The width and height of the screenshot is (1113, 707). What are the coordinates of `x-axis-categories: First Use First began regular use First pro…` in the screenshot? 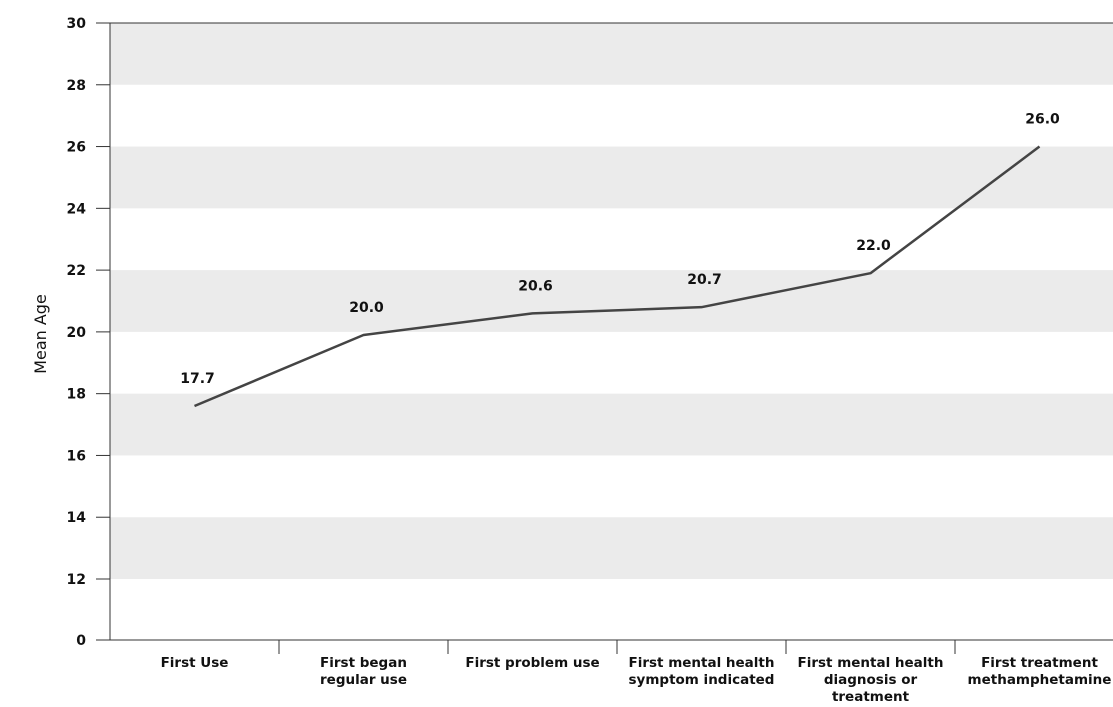 It's located at (636, 680).